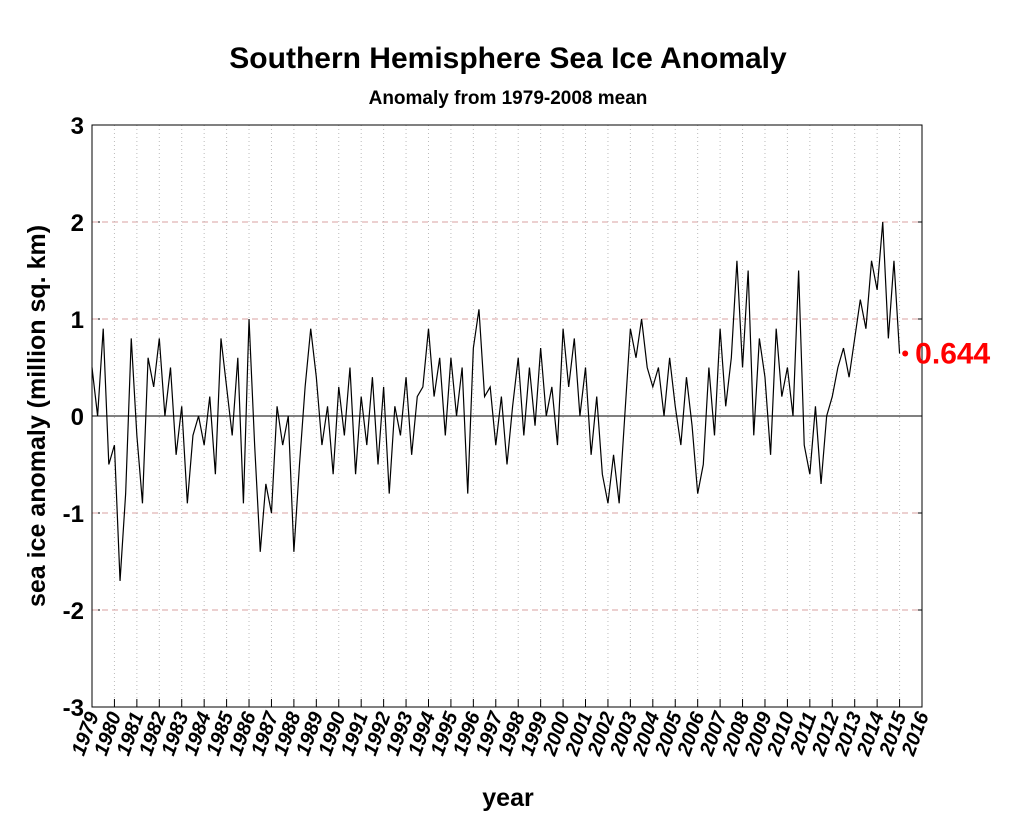 The width and height of the screenshot is (1024, 832). Describe the element at coordinates (37, 416) in the screenshot. I see `y-axis-label: sea ice anomaly (million sq. km)` at that location.